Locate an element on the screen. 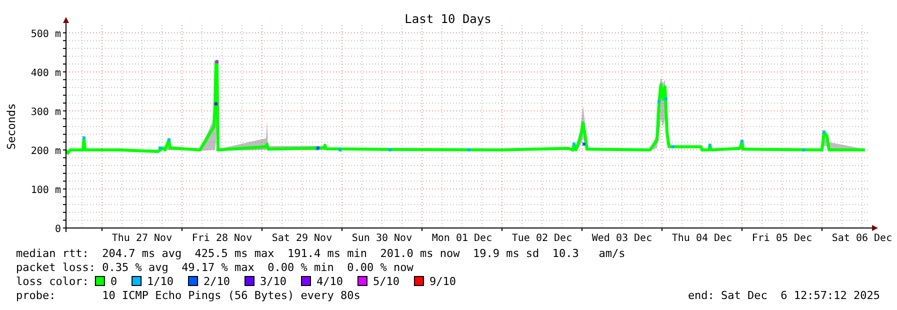 The image size is (897, 310). text: probe: 10 ICMP Echo Pings (56 Bytes) every 80s is located at coordinates (188, 295).